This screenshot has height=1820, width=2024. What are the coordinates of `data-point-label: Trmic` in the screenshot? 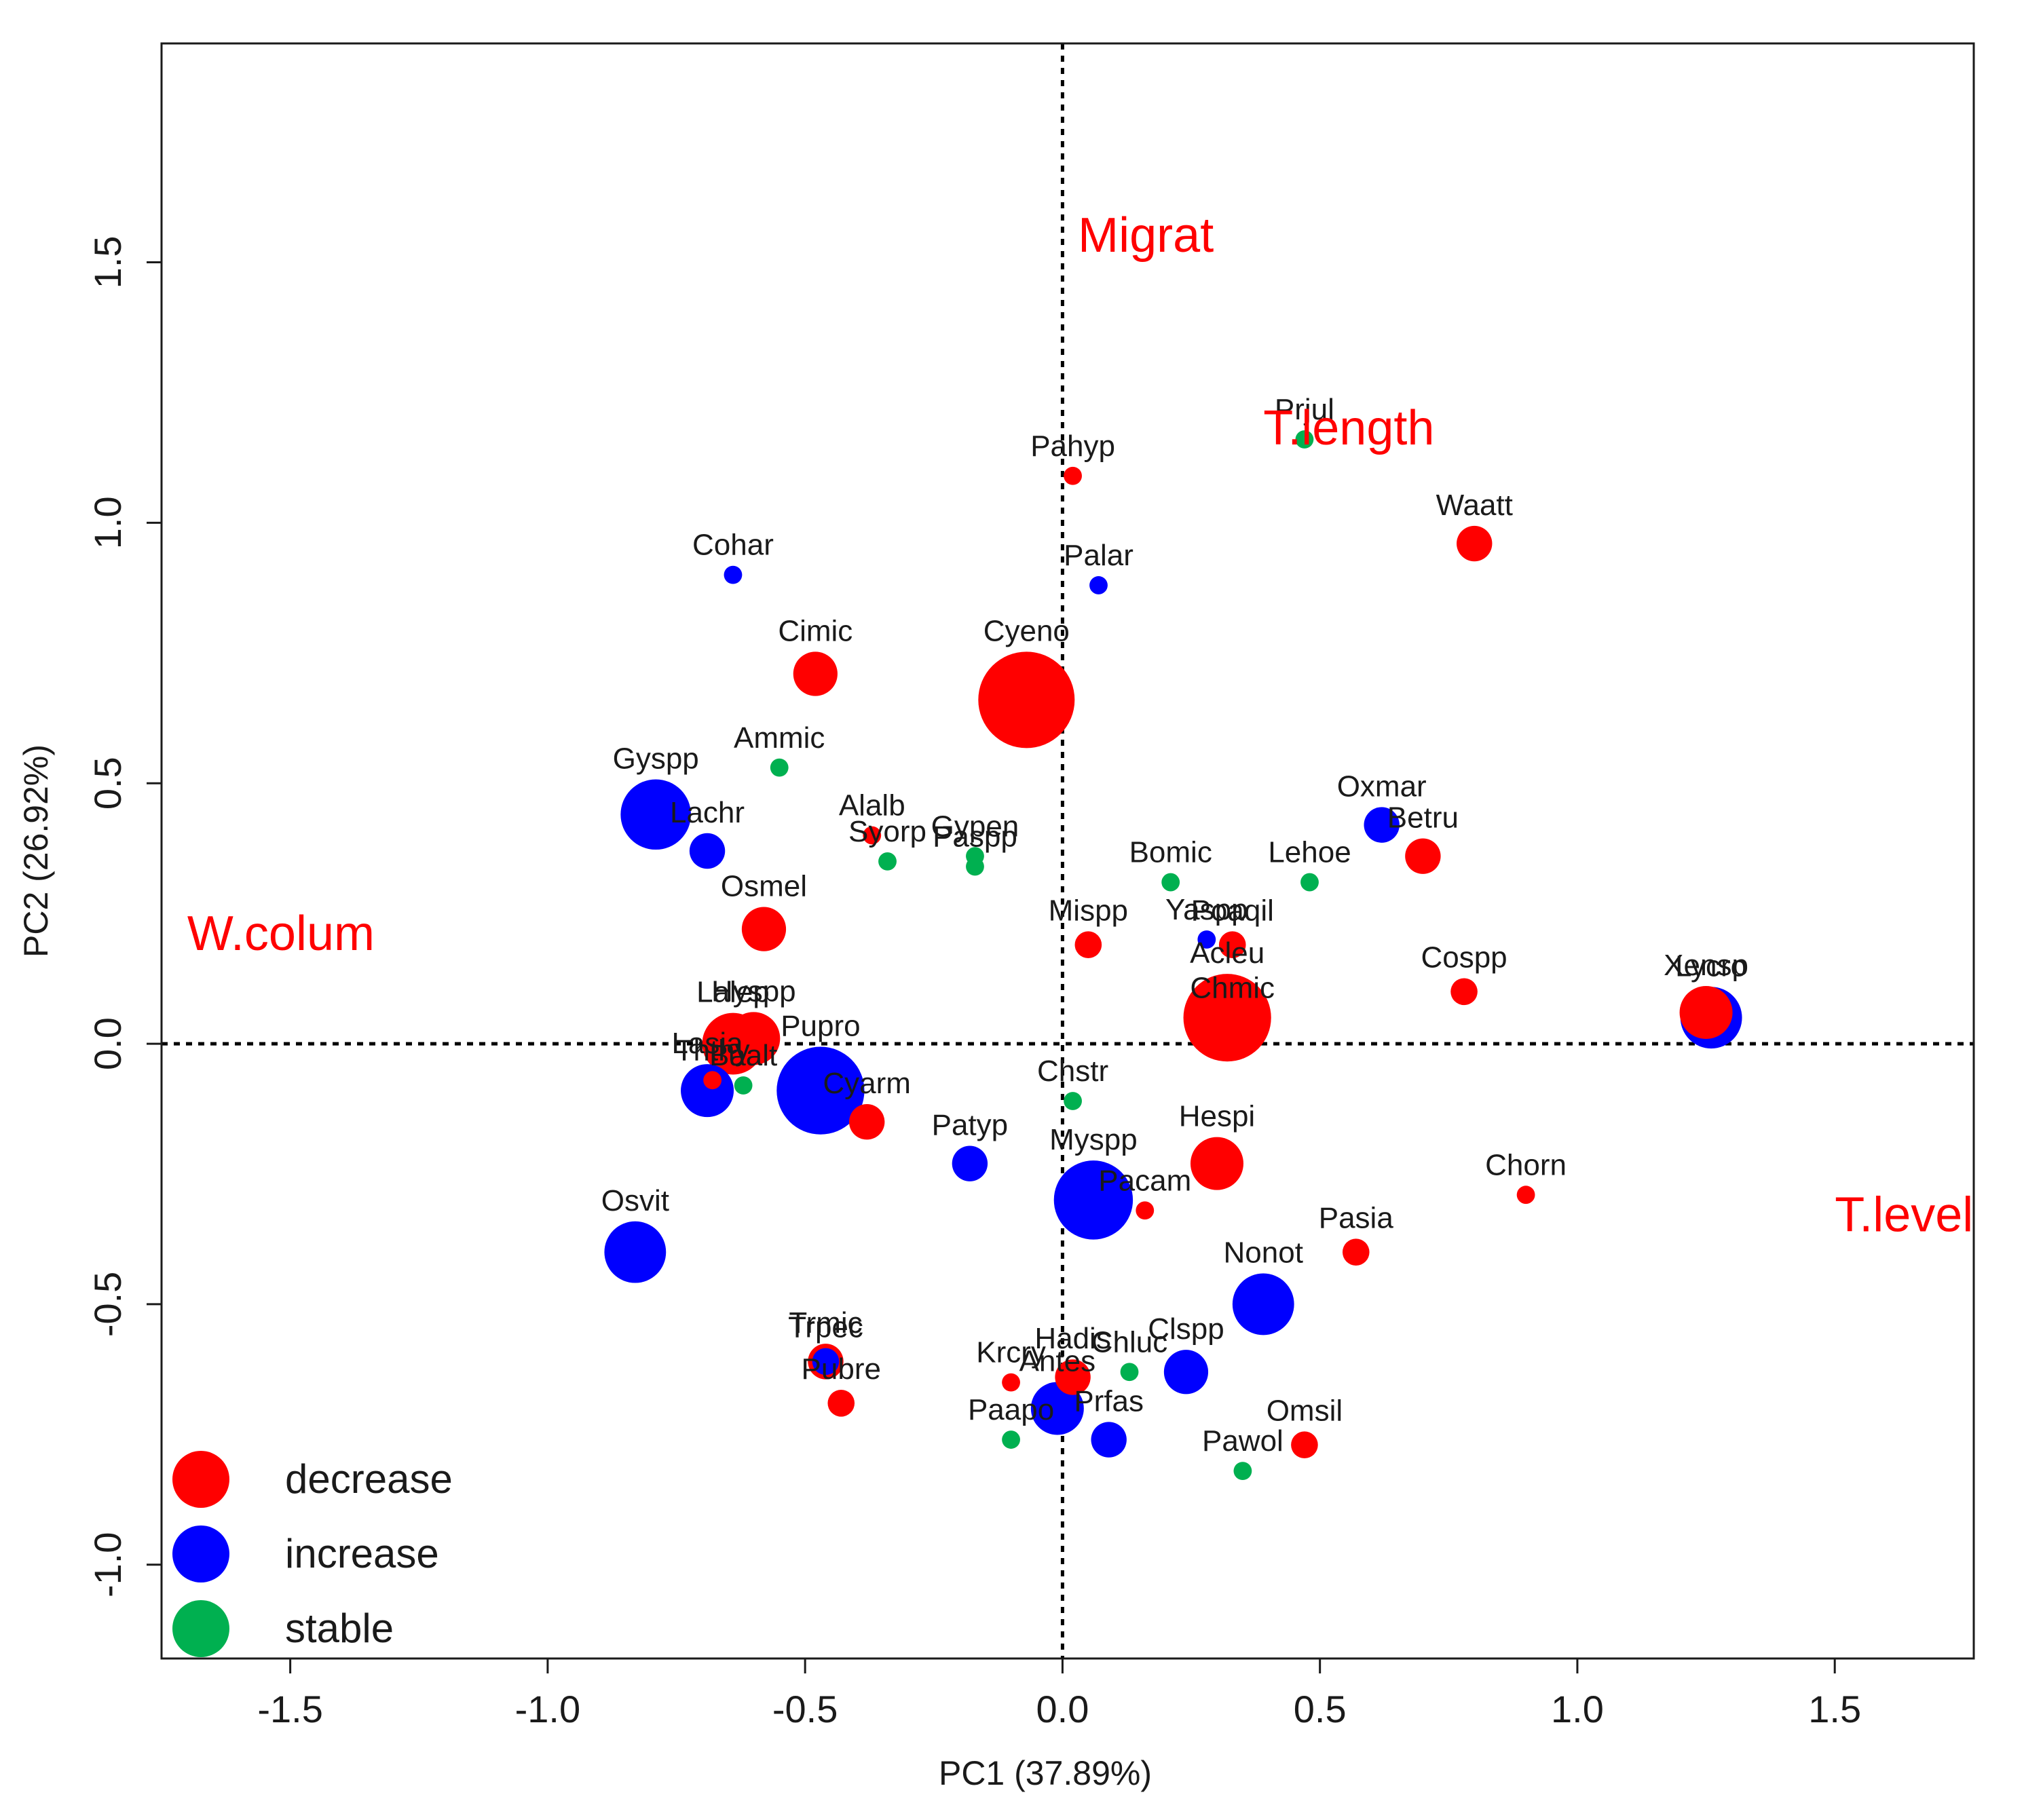 It's located at (825, 1323).